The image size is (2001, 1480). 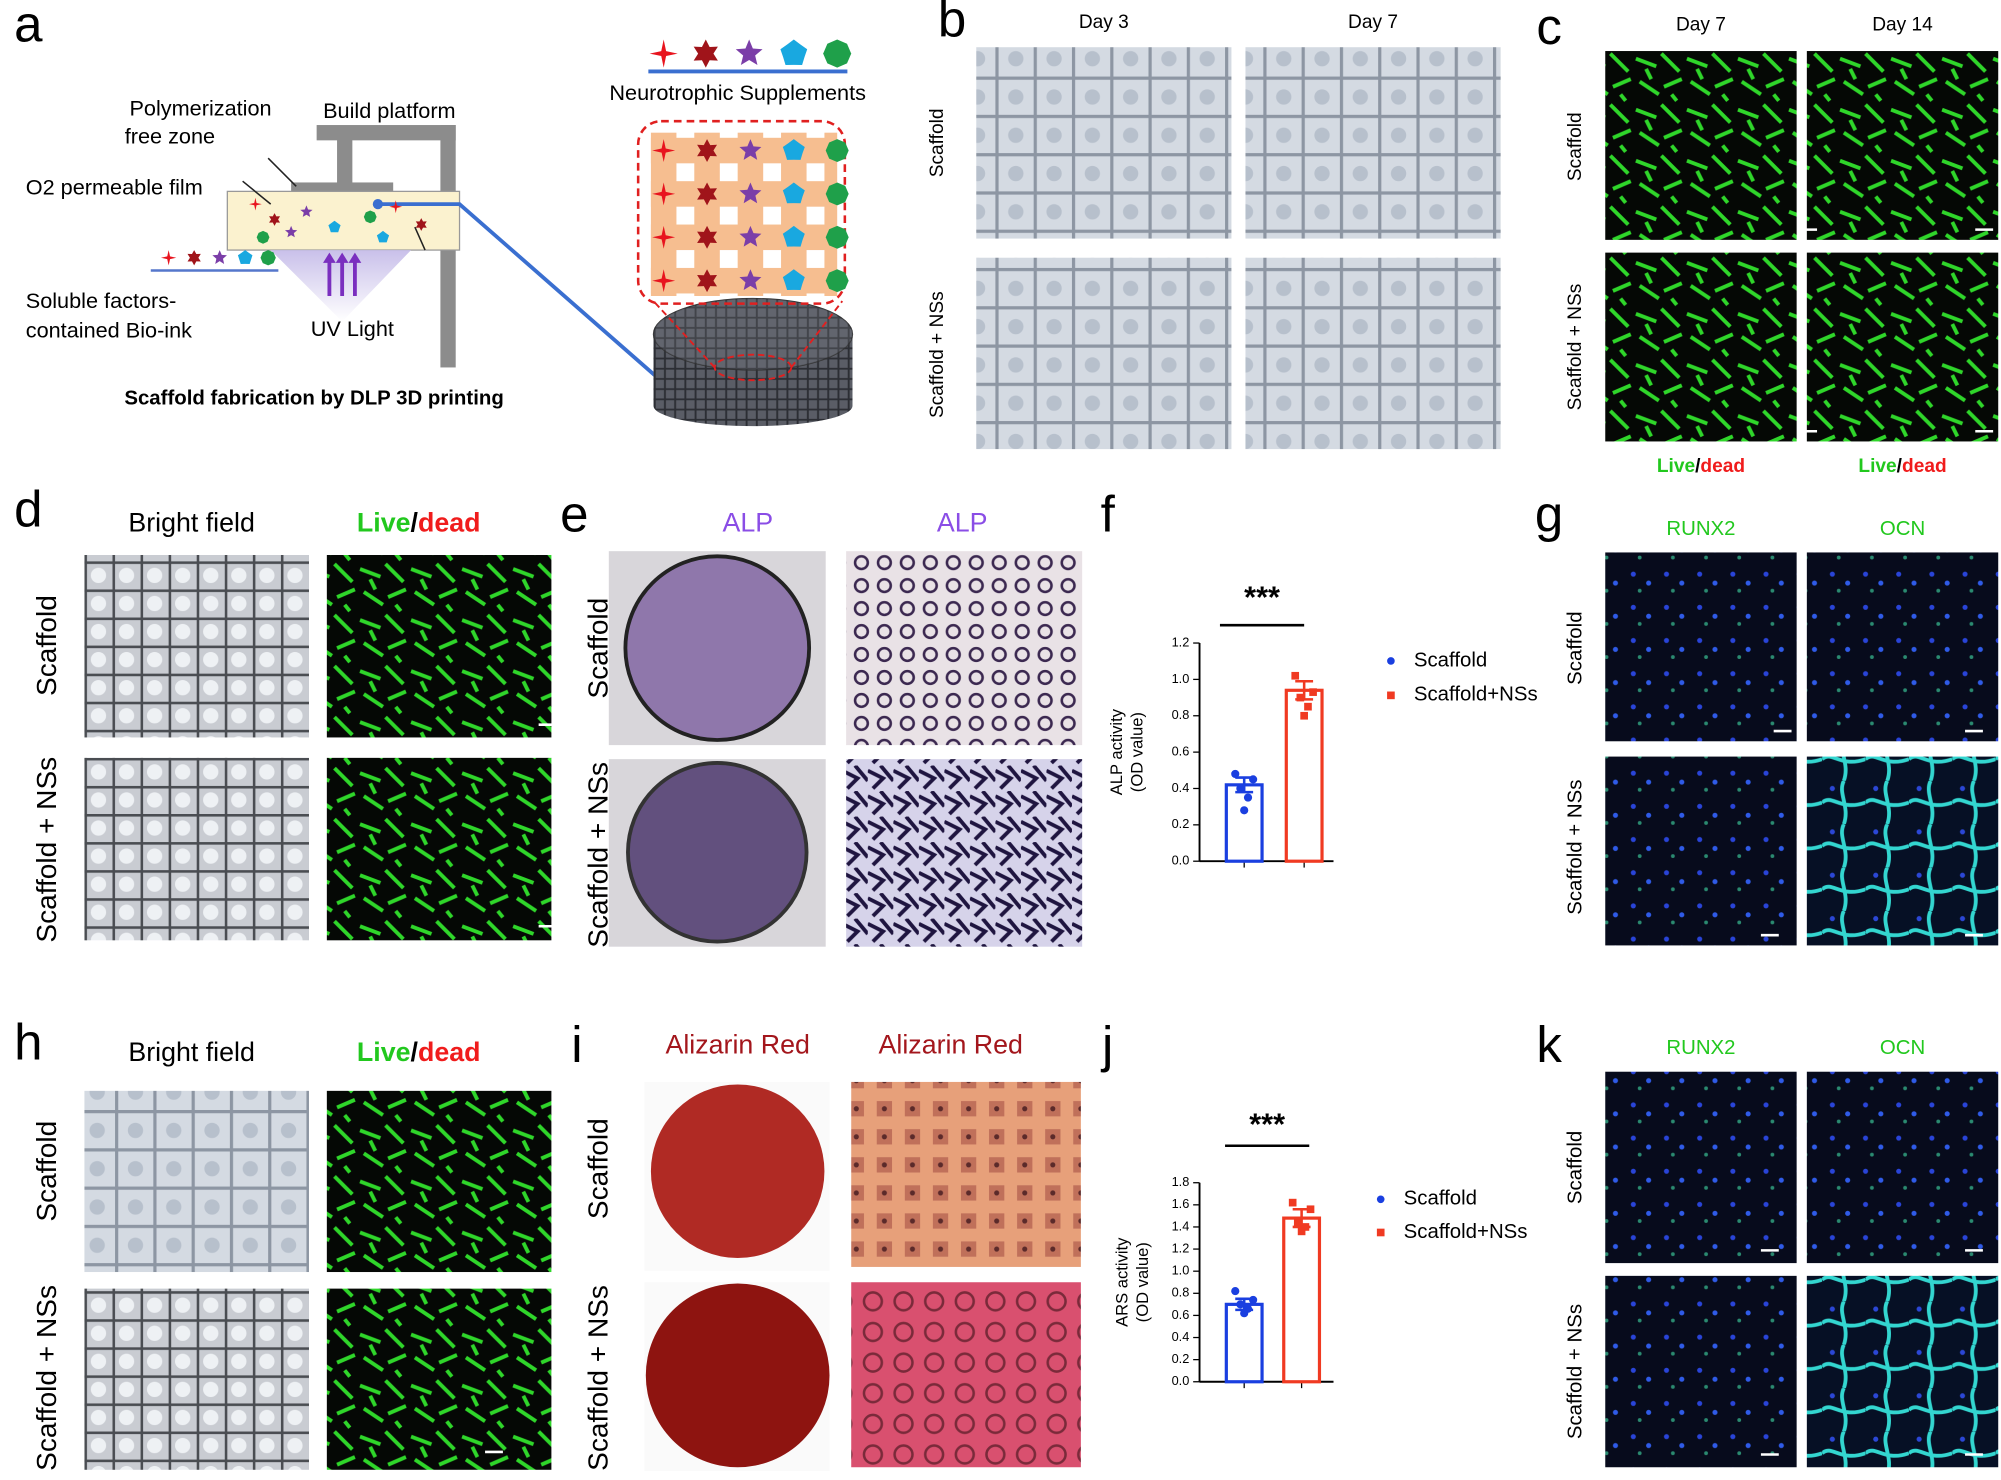 What do you see at coordinates (1181, 1247) in the screenshot?
I see `y-tick-label: 1.2` at bounding box center [1181, 1247].